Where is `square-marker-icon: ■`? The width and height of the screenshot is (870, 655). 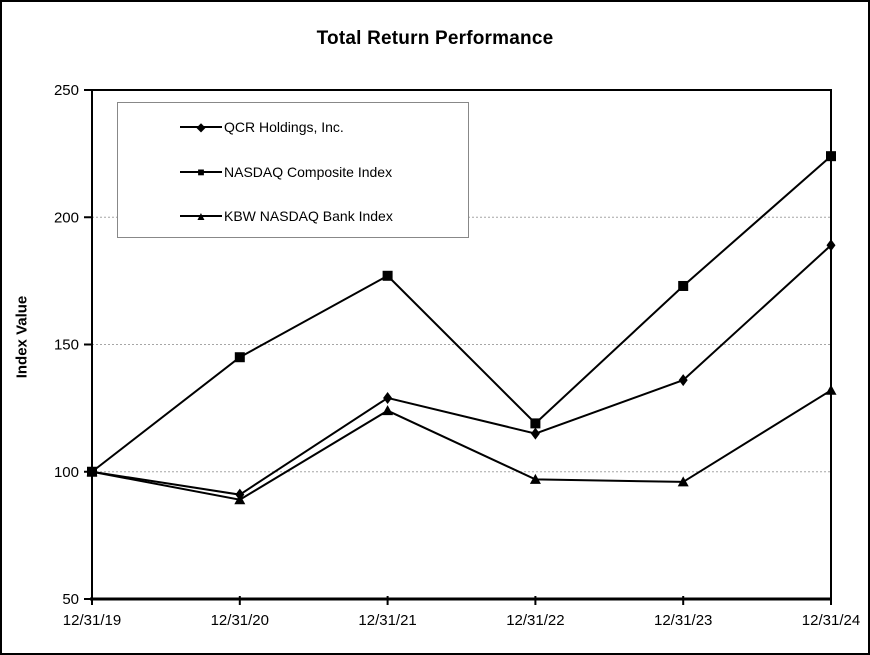 square-marker-icon: ■ is located at coordinates (201, 171).